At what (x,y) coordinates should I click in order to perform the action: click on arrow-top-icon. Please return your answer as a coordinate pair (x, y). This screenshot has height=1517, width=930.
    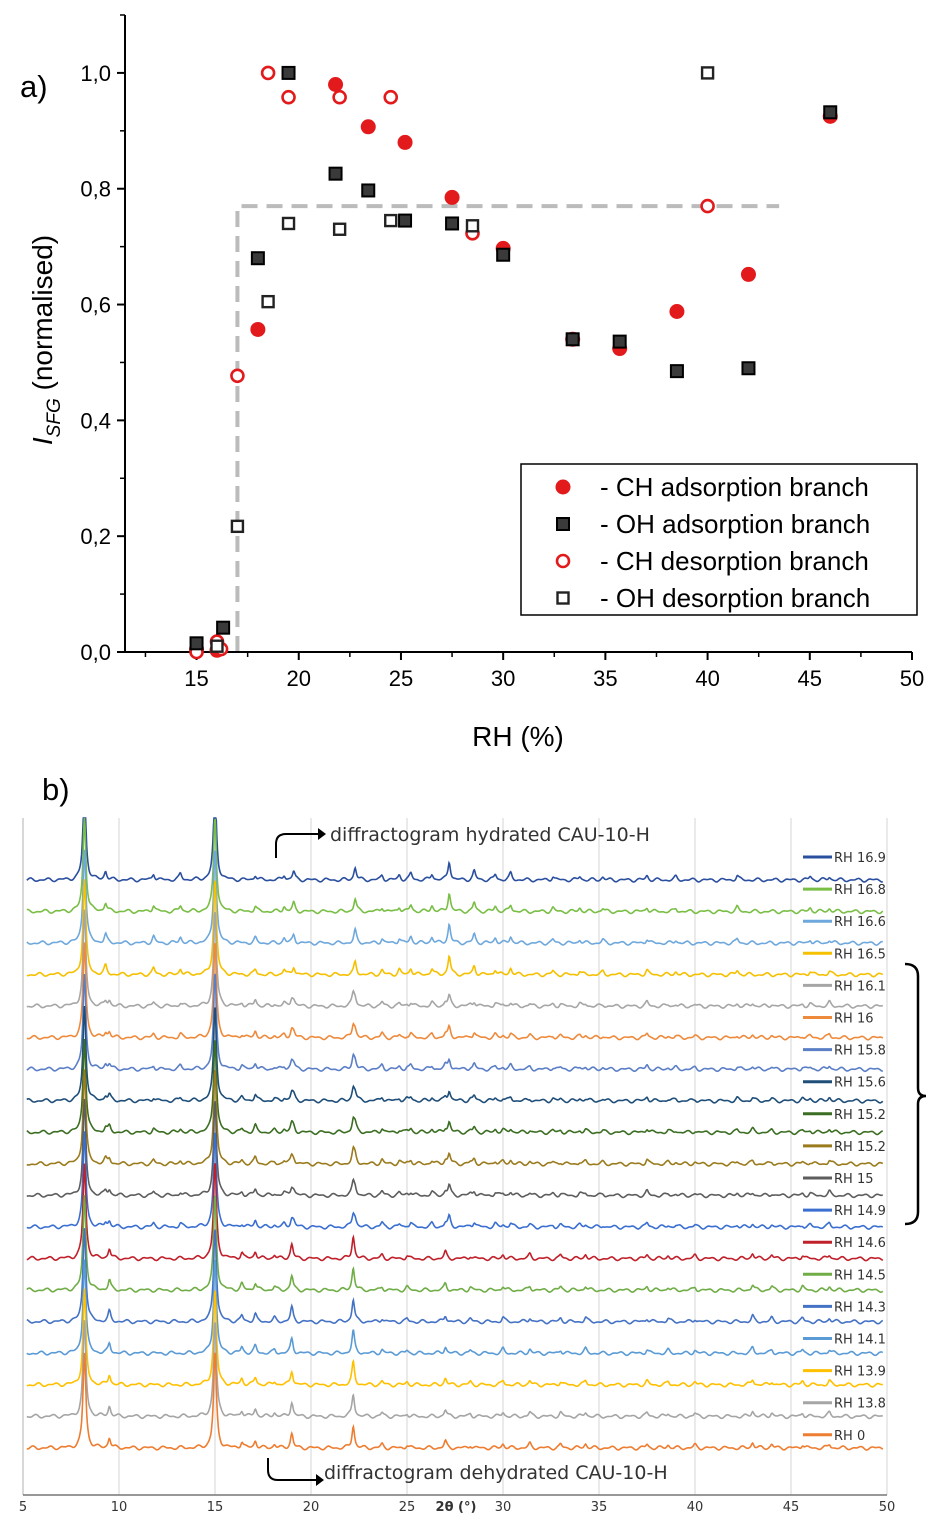
    Looking at the image, I should click on (296, 845).